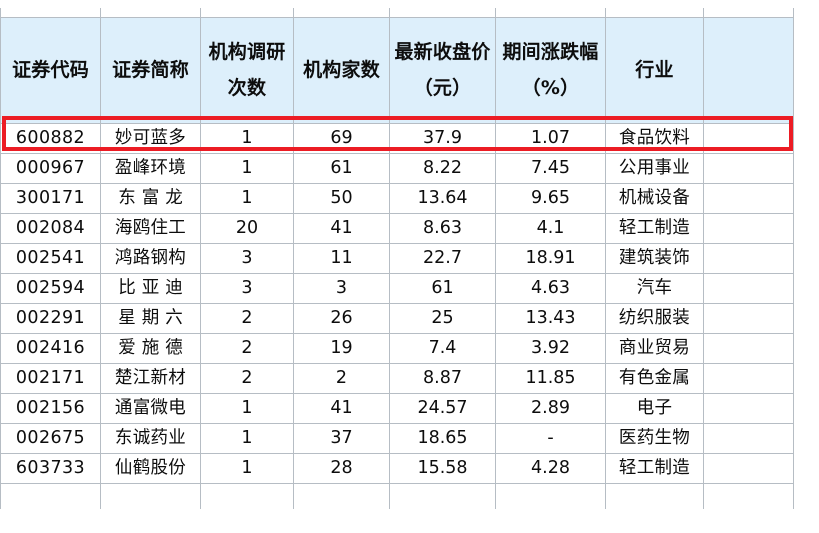 The width and height of the screenshot is (819, 533). Describe the element at coordinates (341, 348) in the screenshot. I see `cell-orgs: 19` at that location.